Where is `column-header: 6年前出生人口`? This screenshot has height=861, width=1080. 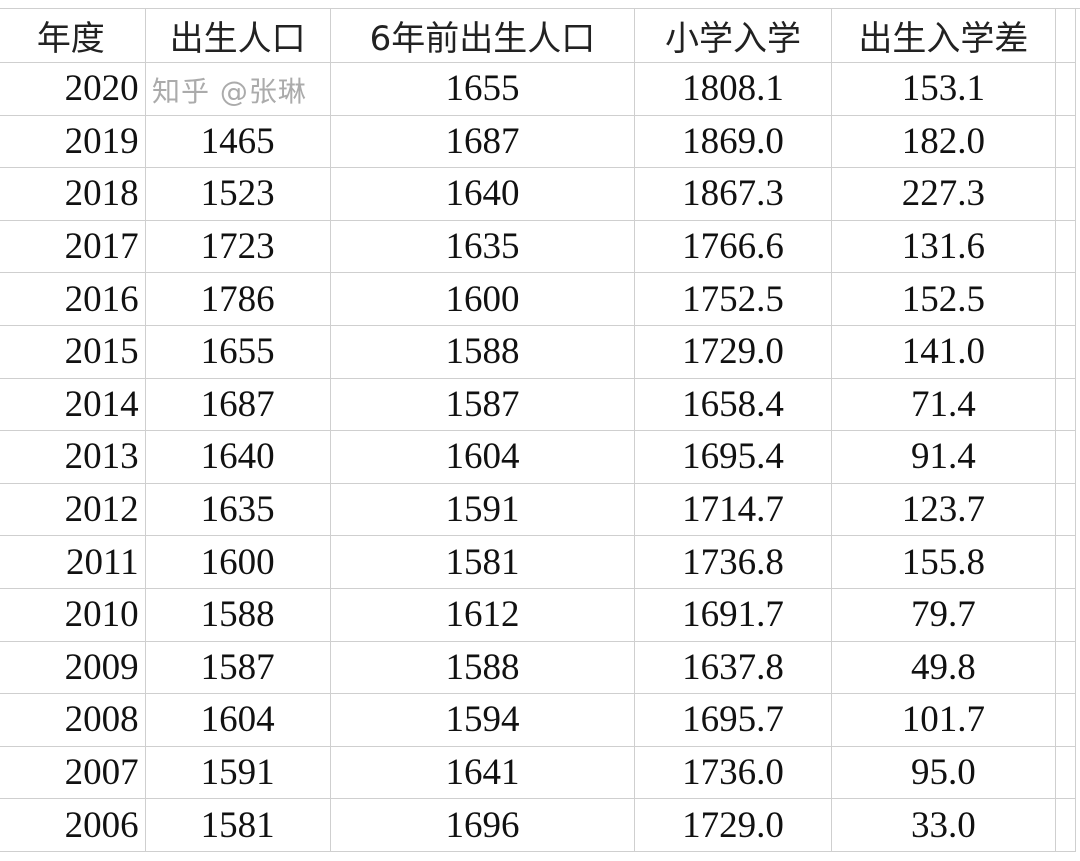
column-header: 6年前出生人口 is located at coordinates (482, 35).